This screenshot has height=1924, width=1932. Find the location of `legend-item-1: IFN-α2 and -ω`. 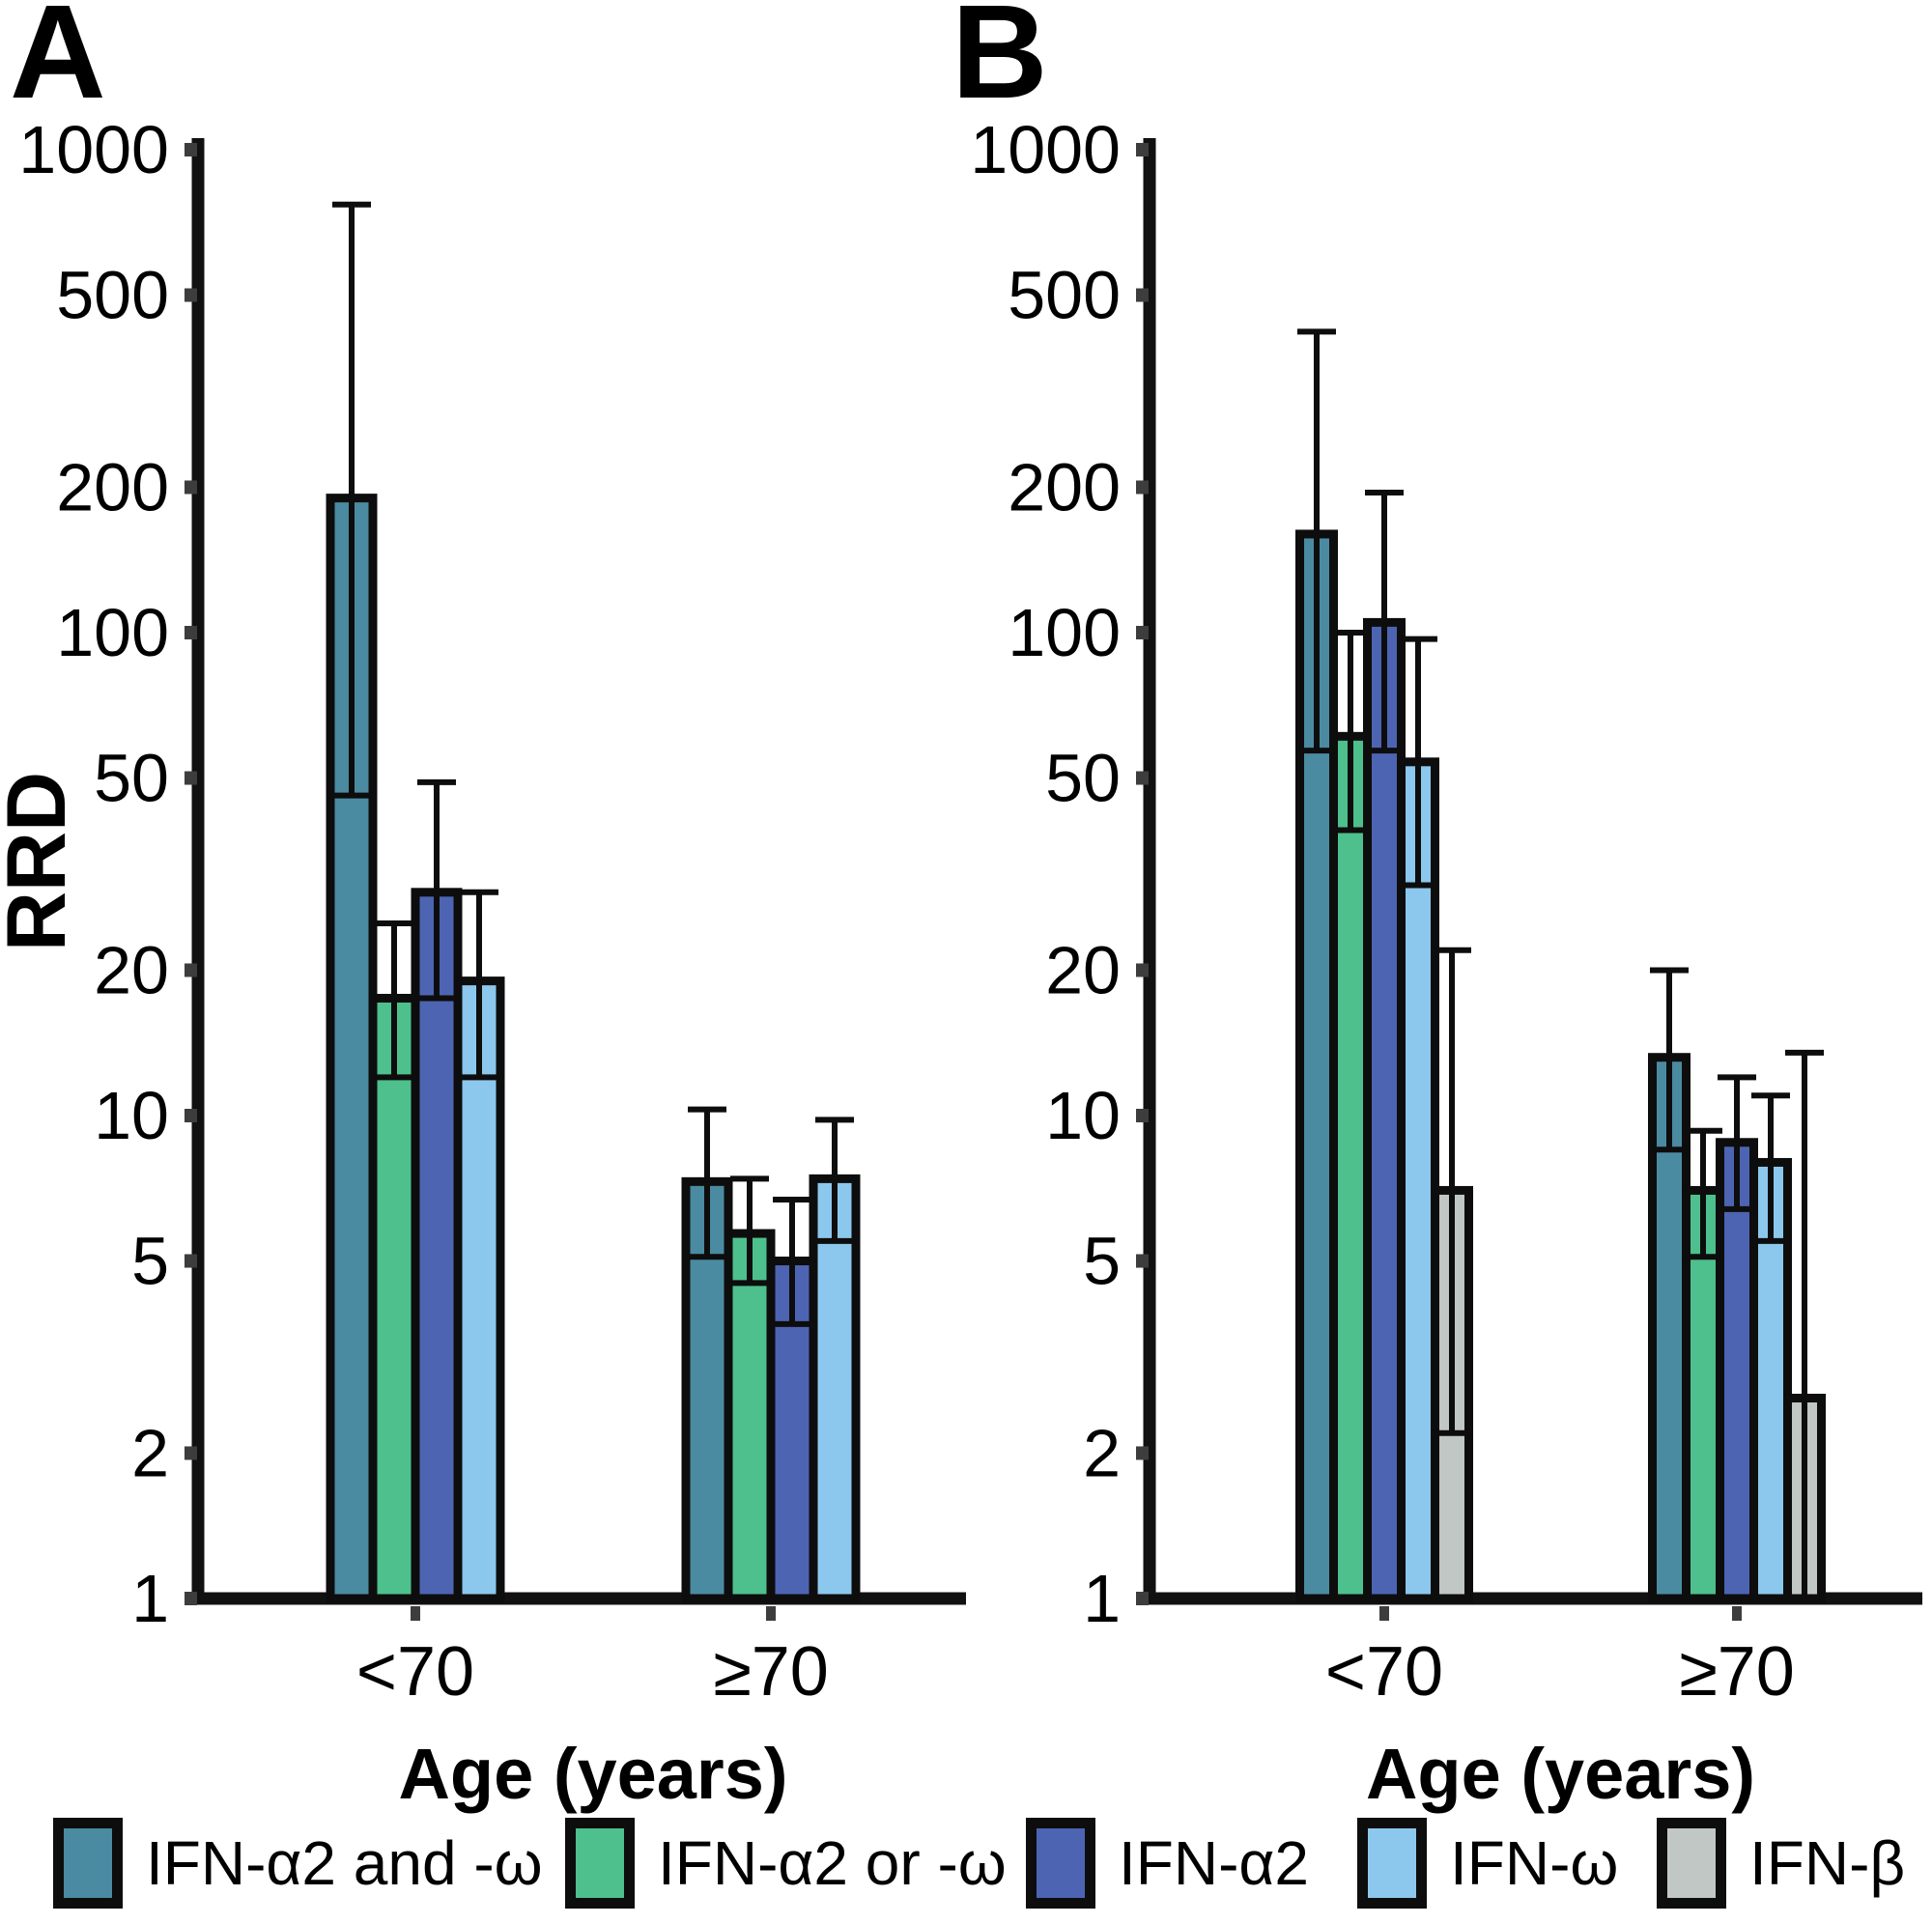

legend-item-1: IFN-α2 and -ω is located at coordinates (298, 1863).